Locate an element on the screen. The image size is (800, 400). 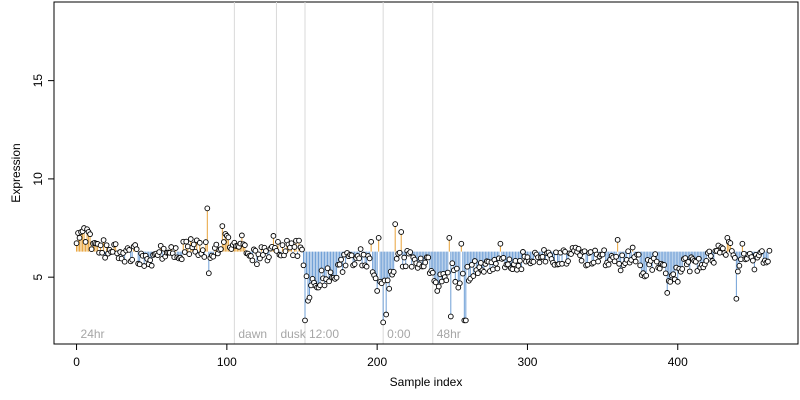
x-tick-label-300: 300 is located at coordinates (527, 362).